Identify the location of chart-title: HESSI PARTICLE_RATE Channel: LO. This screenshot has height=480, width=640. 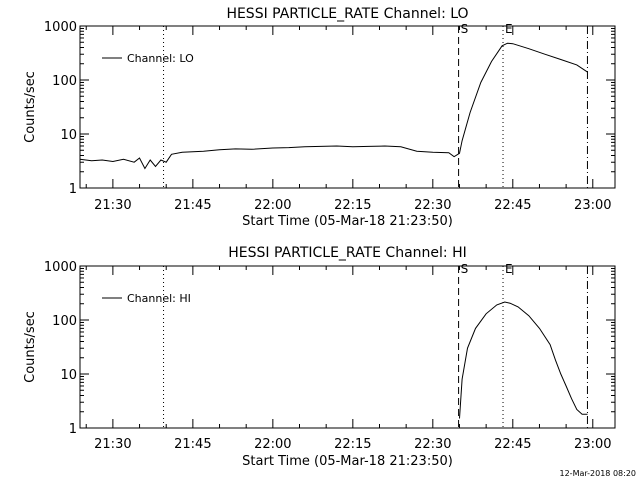
(347, 14).